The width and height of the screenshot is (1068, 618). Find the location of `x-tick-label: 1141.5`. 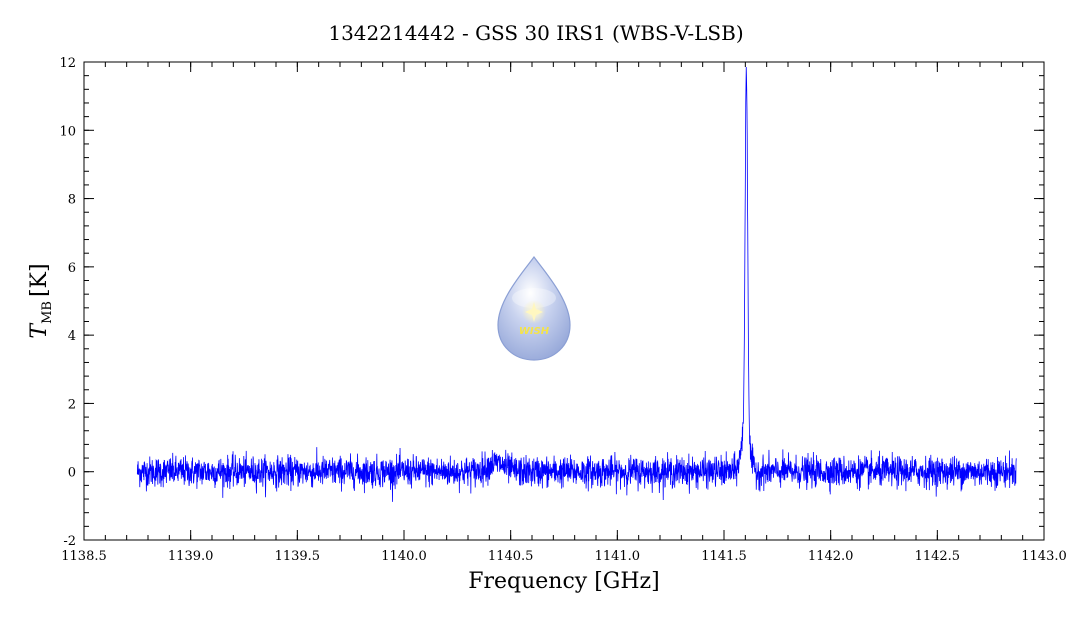

x-tick-label: 1141.5 is located at coordinates (724, 556).